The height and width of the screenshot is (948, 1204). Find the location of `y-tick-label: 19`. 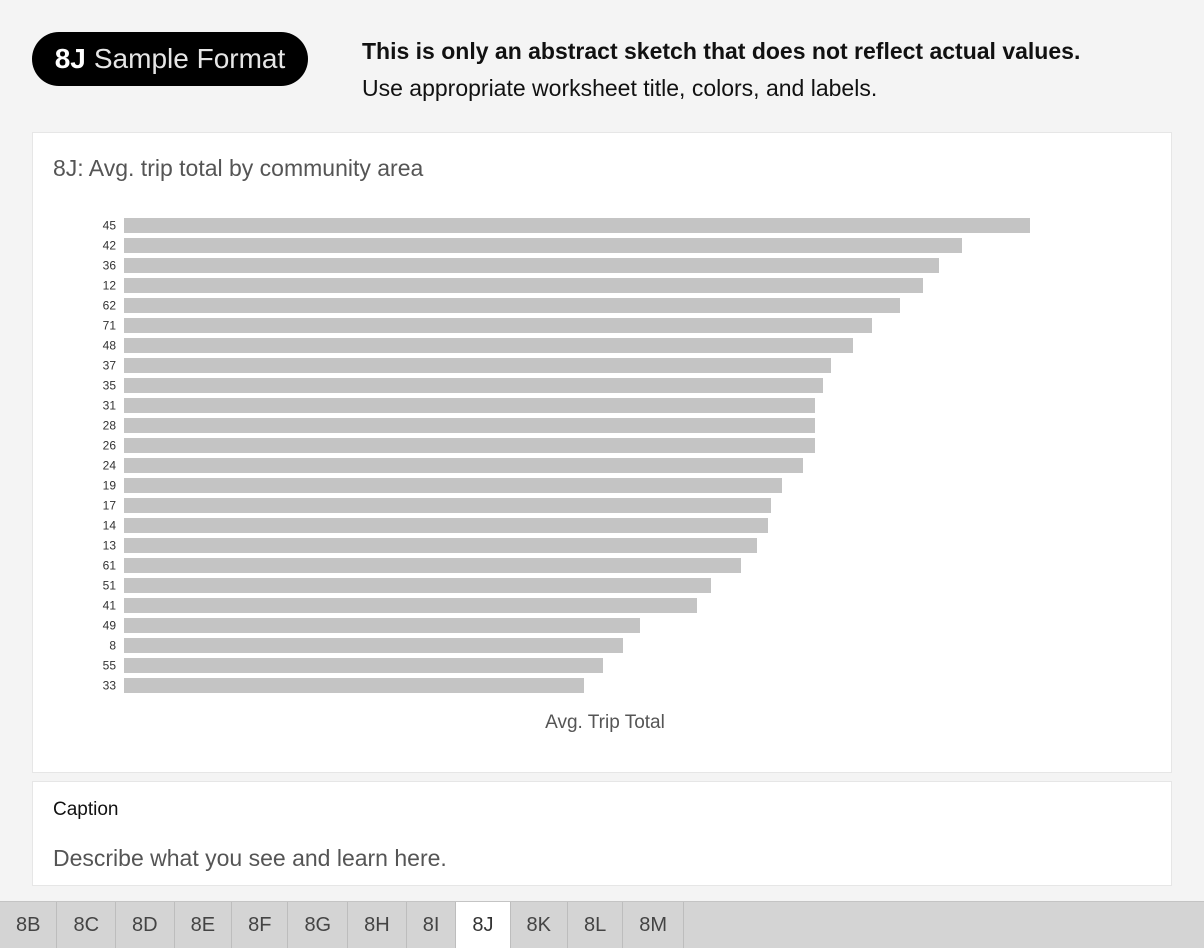

y-tick-label: 19 is located at coordinates (110, 486).